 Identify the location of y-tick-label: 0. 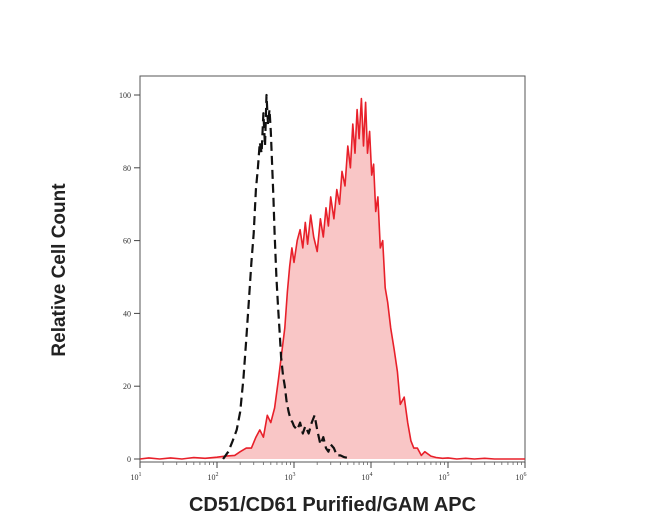
(129, 459).